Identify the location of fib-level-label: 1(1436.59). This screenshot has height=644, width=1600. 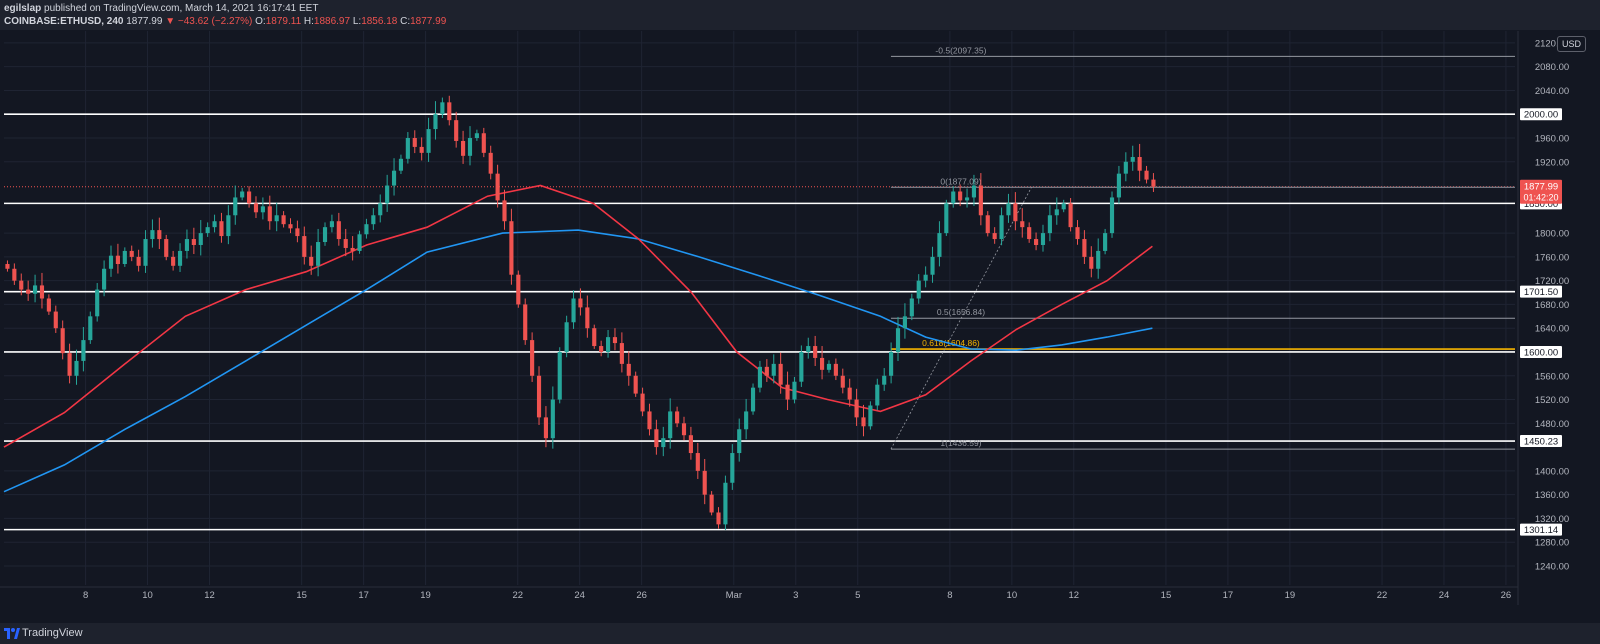
(960, 443).